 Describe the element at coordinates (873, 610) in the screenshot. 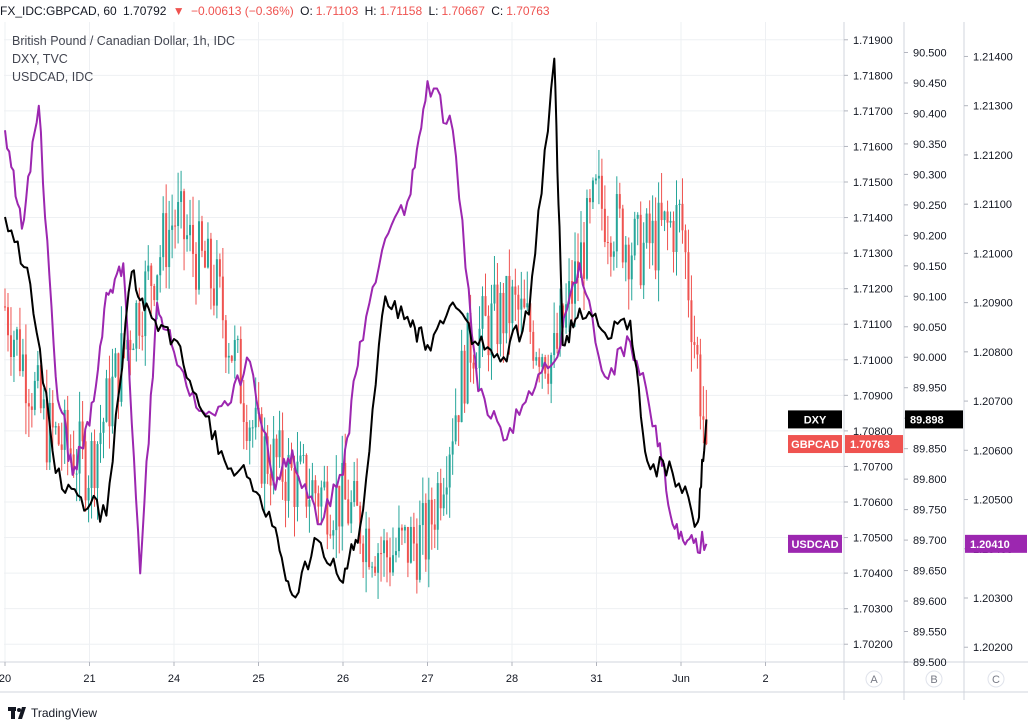

I see `axis-A-tick-label: 1.70300` at that location.